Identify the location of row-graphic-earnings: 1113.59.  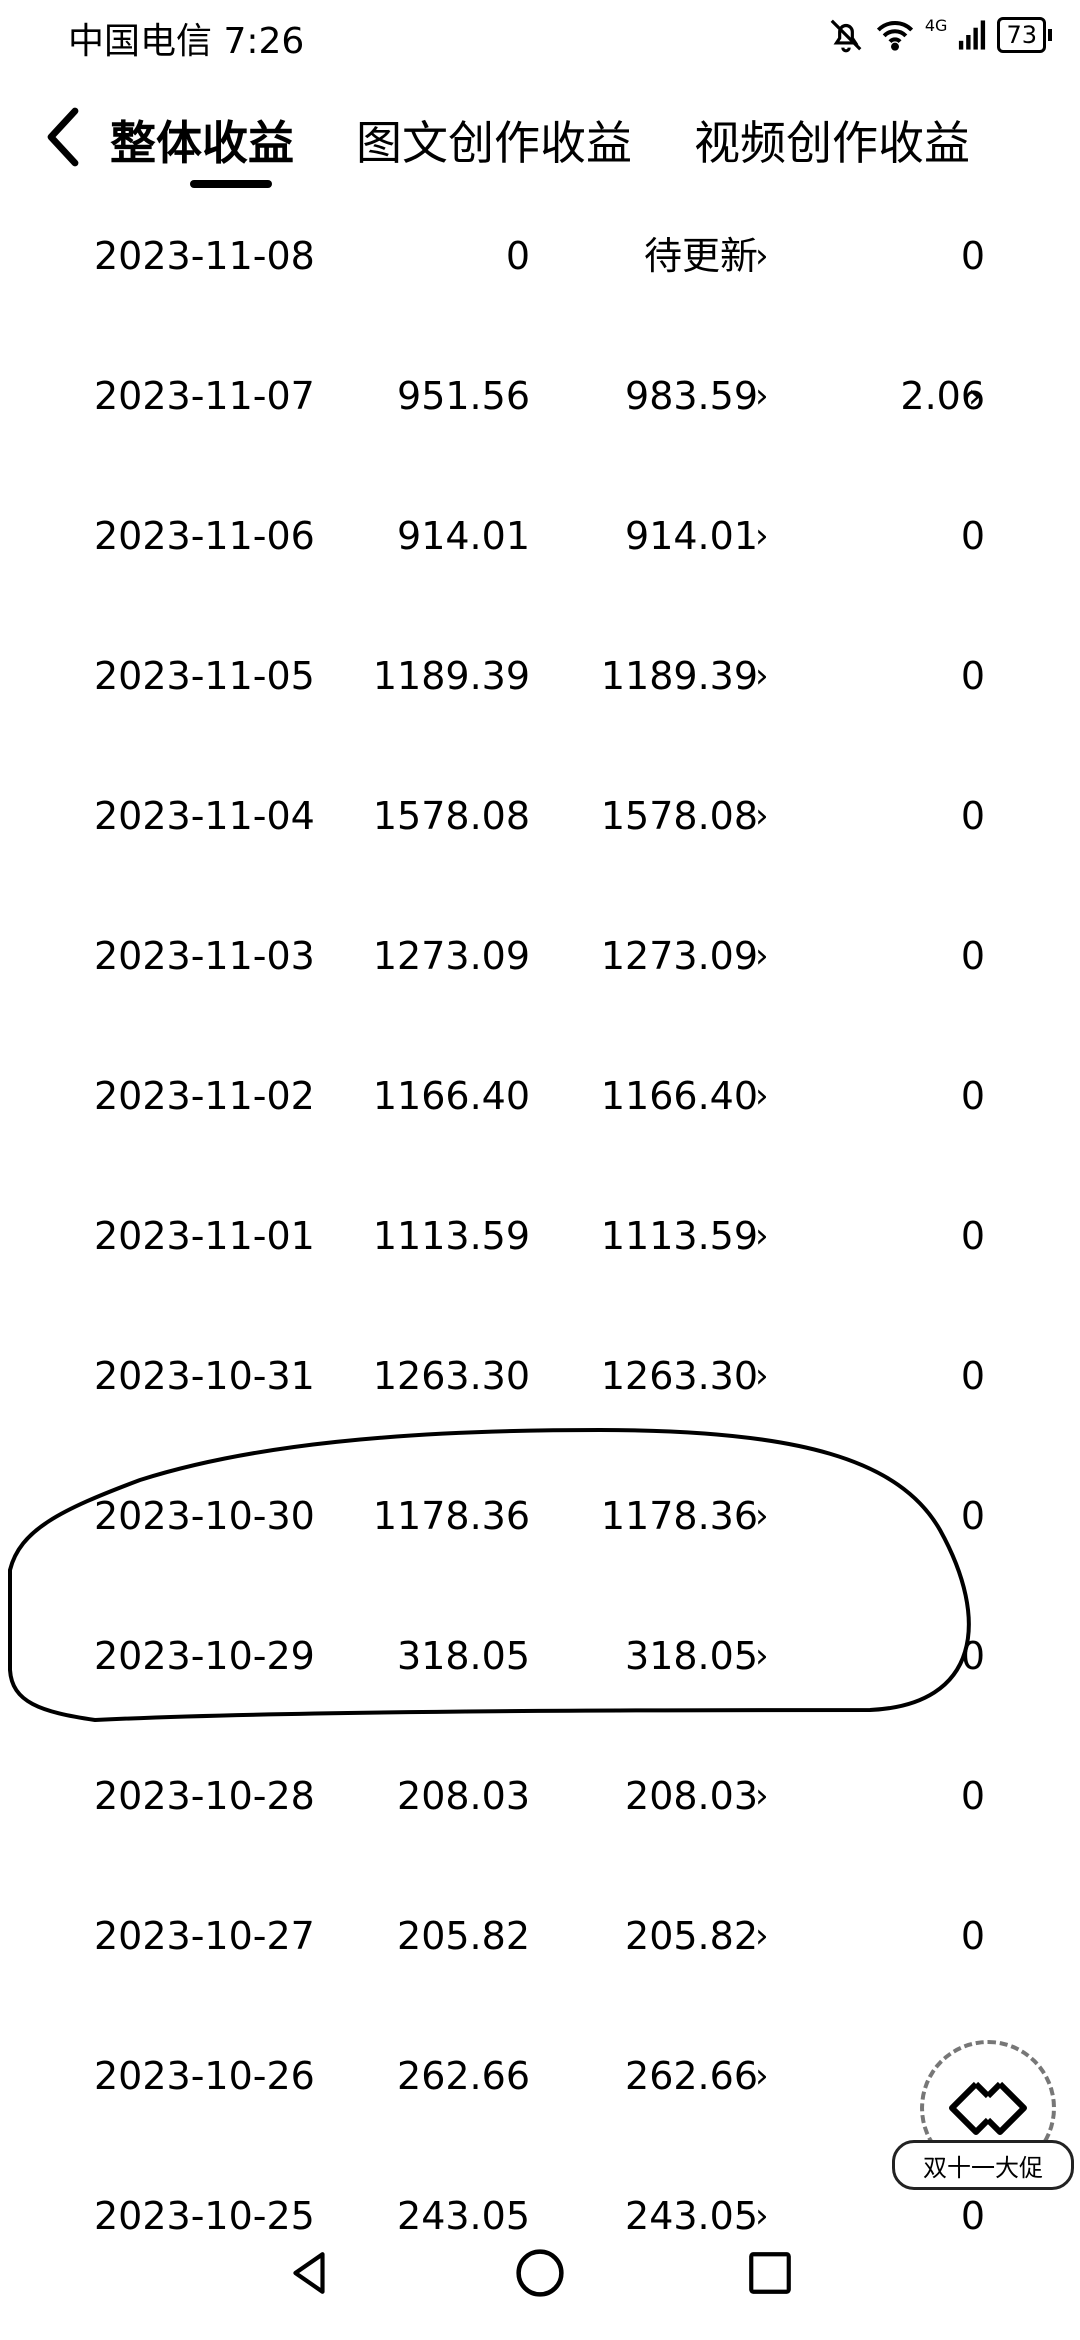
(679, 1236).